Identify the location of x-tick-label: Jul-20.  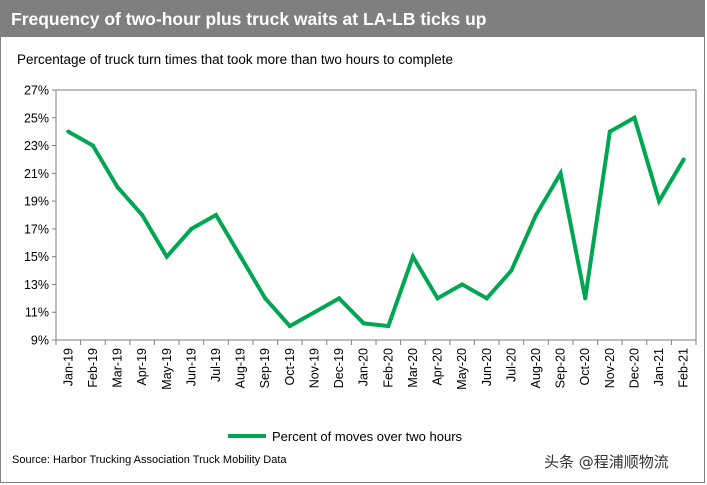
(511, 365).